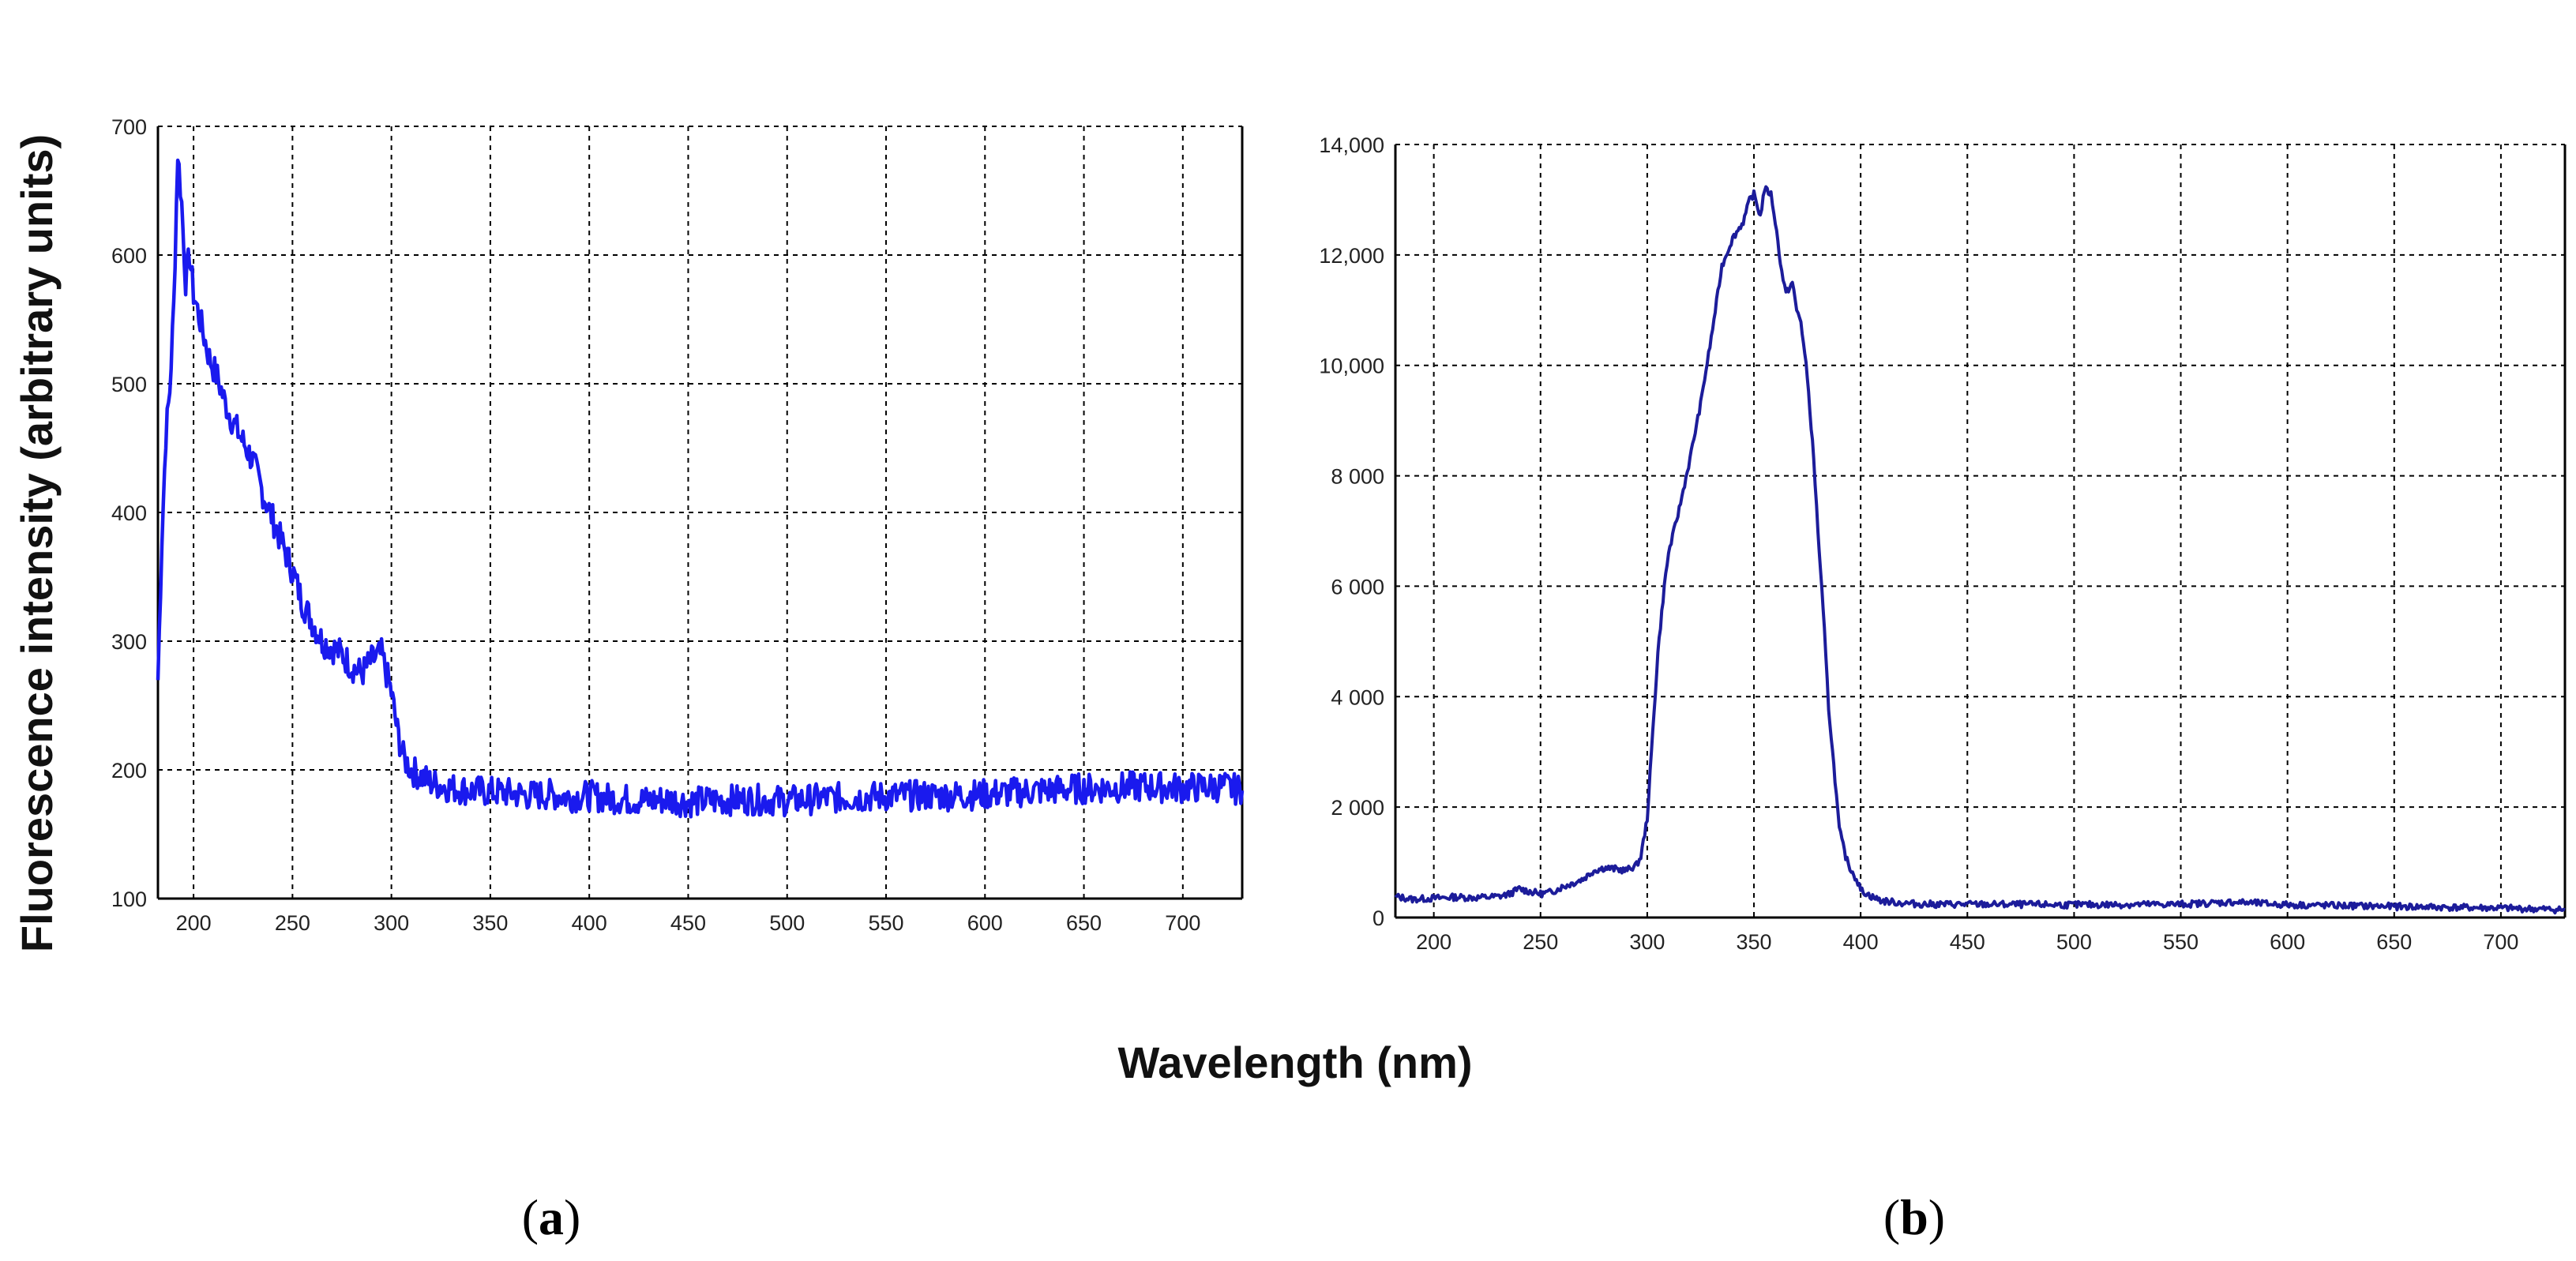 Image resolution: width=2576 pixels, height=1261 pixels. I want to click on x-tick-label-a: 450, so click(688, 923).